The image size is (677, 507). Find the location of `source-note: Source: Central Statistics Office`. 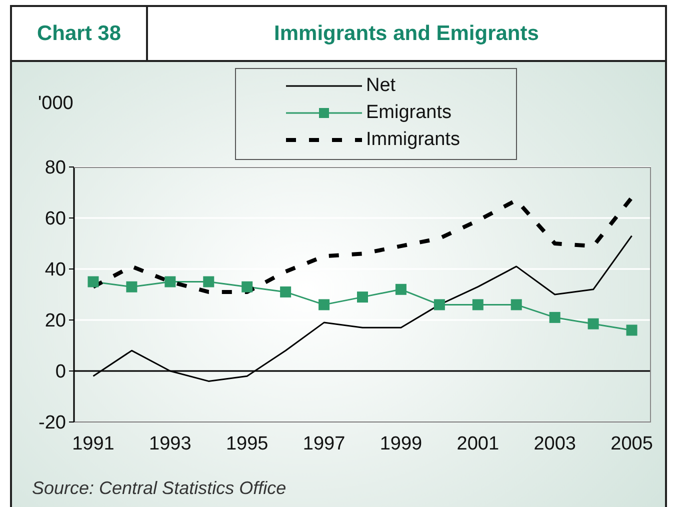

source-note: Source: Central Statistics Office is located at coordinates (159, 488).